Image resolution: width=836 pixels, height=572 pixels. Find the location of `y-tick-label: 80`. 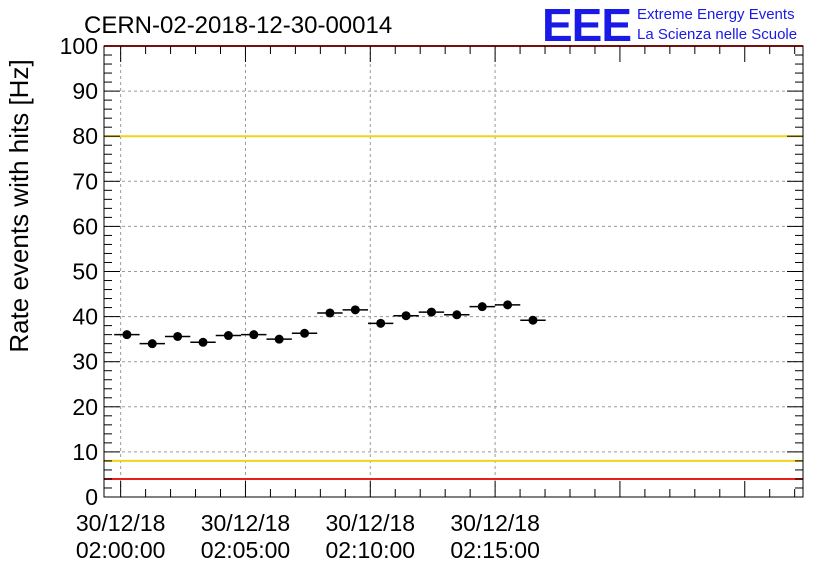

y-tick-label: 80 is located at coordinates (85, 136).